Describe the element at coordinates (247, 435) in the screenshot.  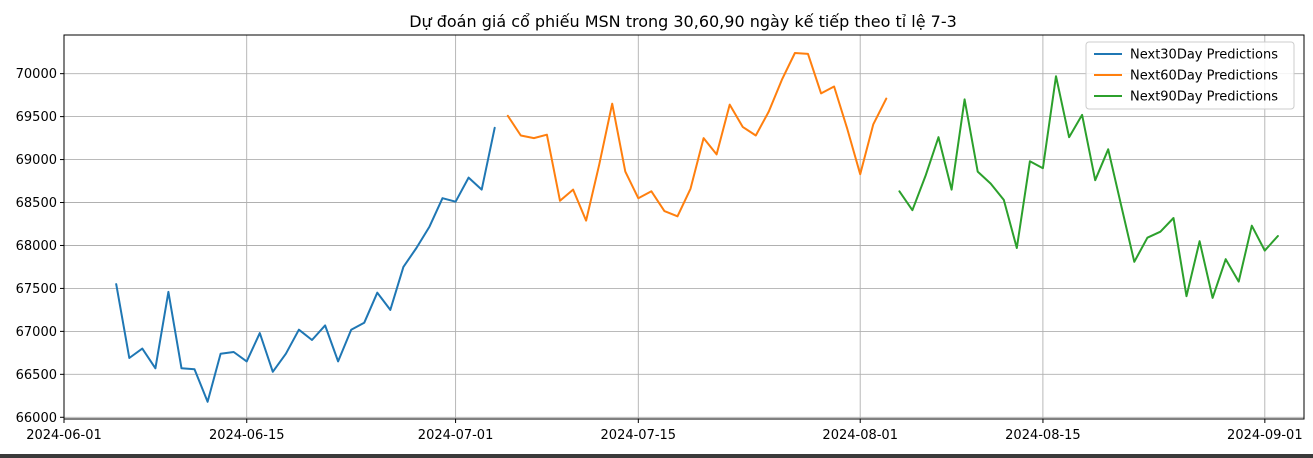
I see `x-tick-label: 2024-06-15` at that location.